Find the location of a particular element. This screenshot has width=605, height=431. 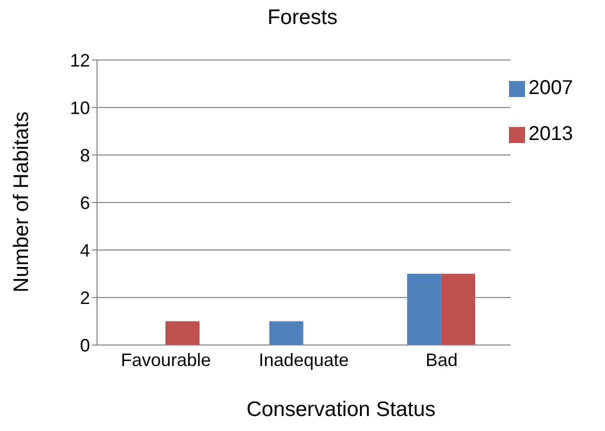

x-tick-label: Inadequate is located at coordinates (303, 360).